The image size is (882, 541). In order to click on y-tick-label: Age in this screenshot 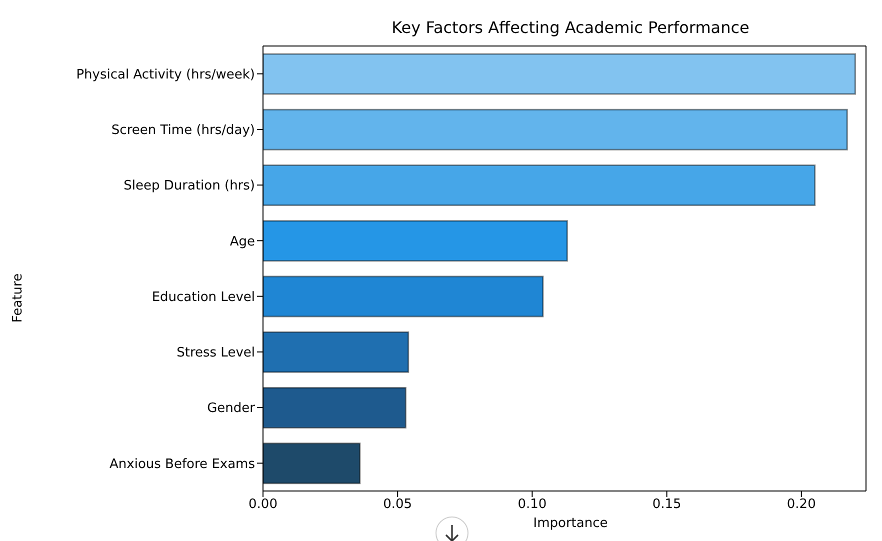, I will do `click(242, 242)`.